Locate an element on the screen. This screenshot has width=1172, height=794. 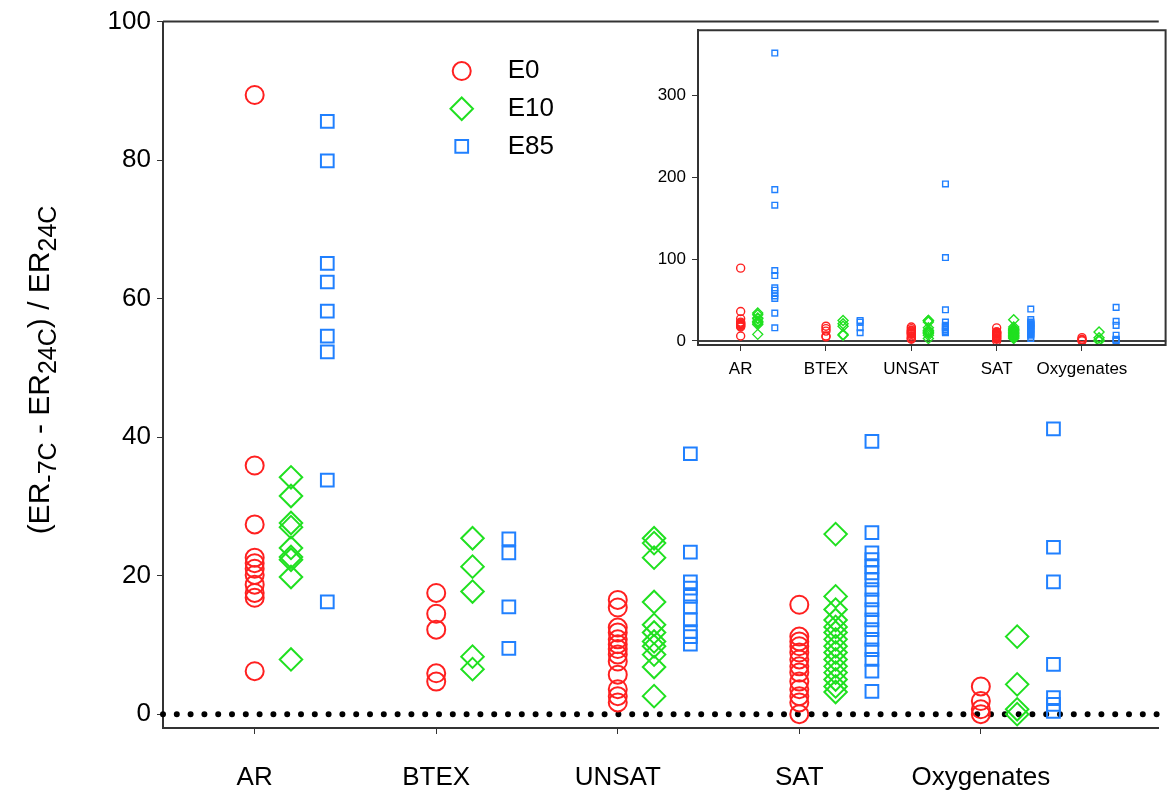
legend-label: E0 is located at coordinates (523, 69).